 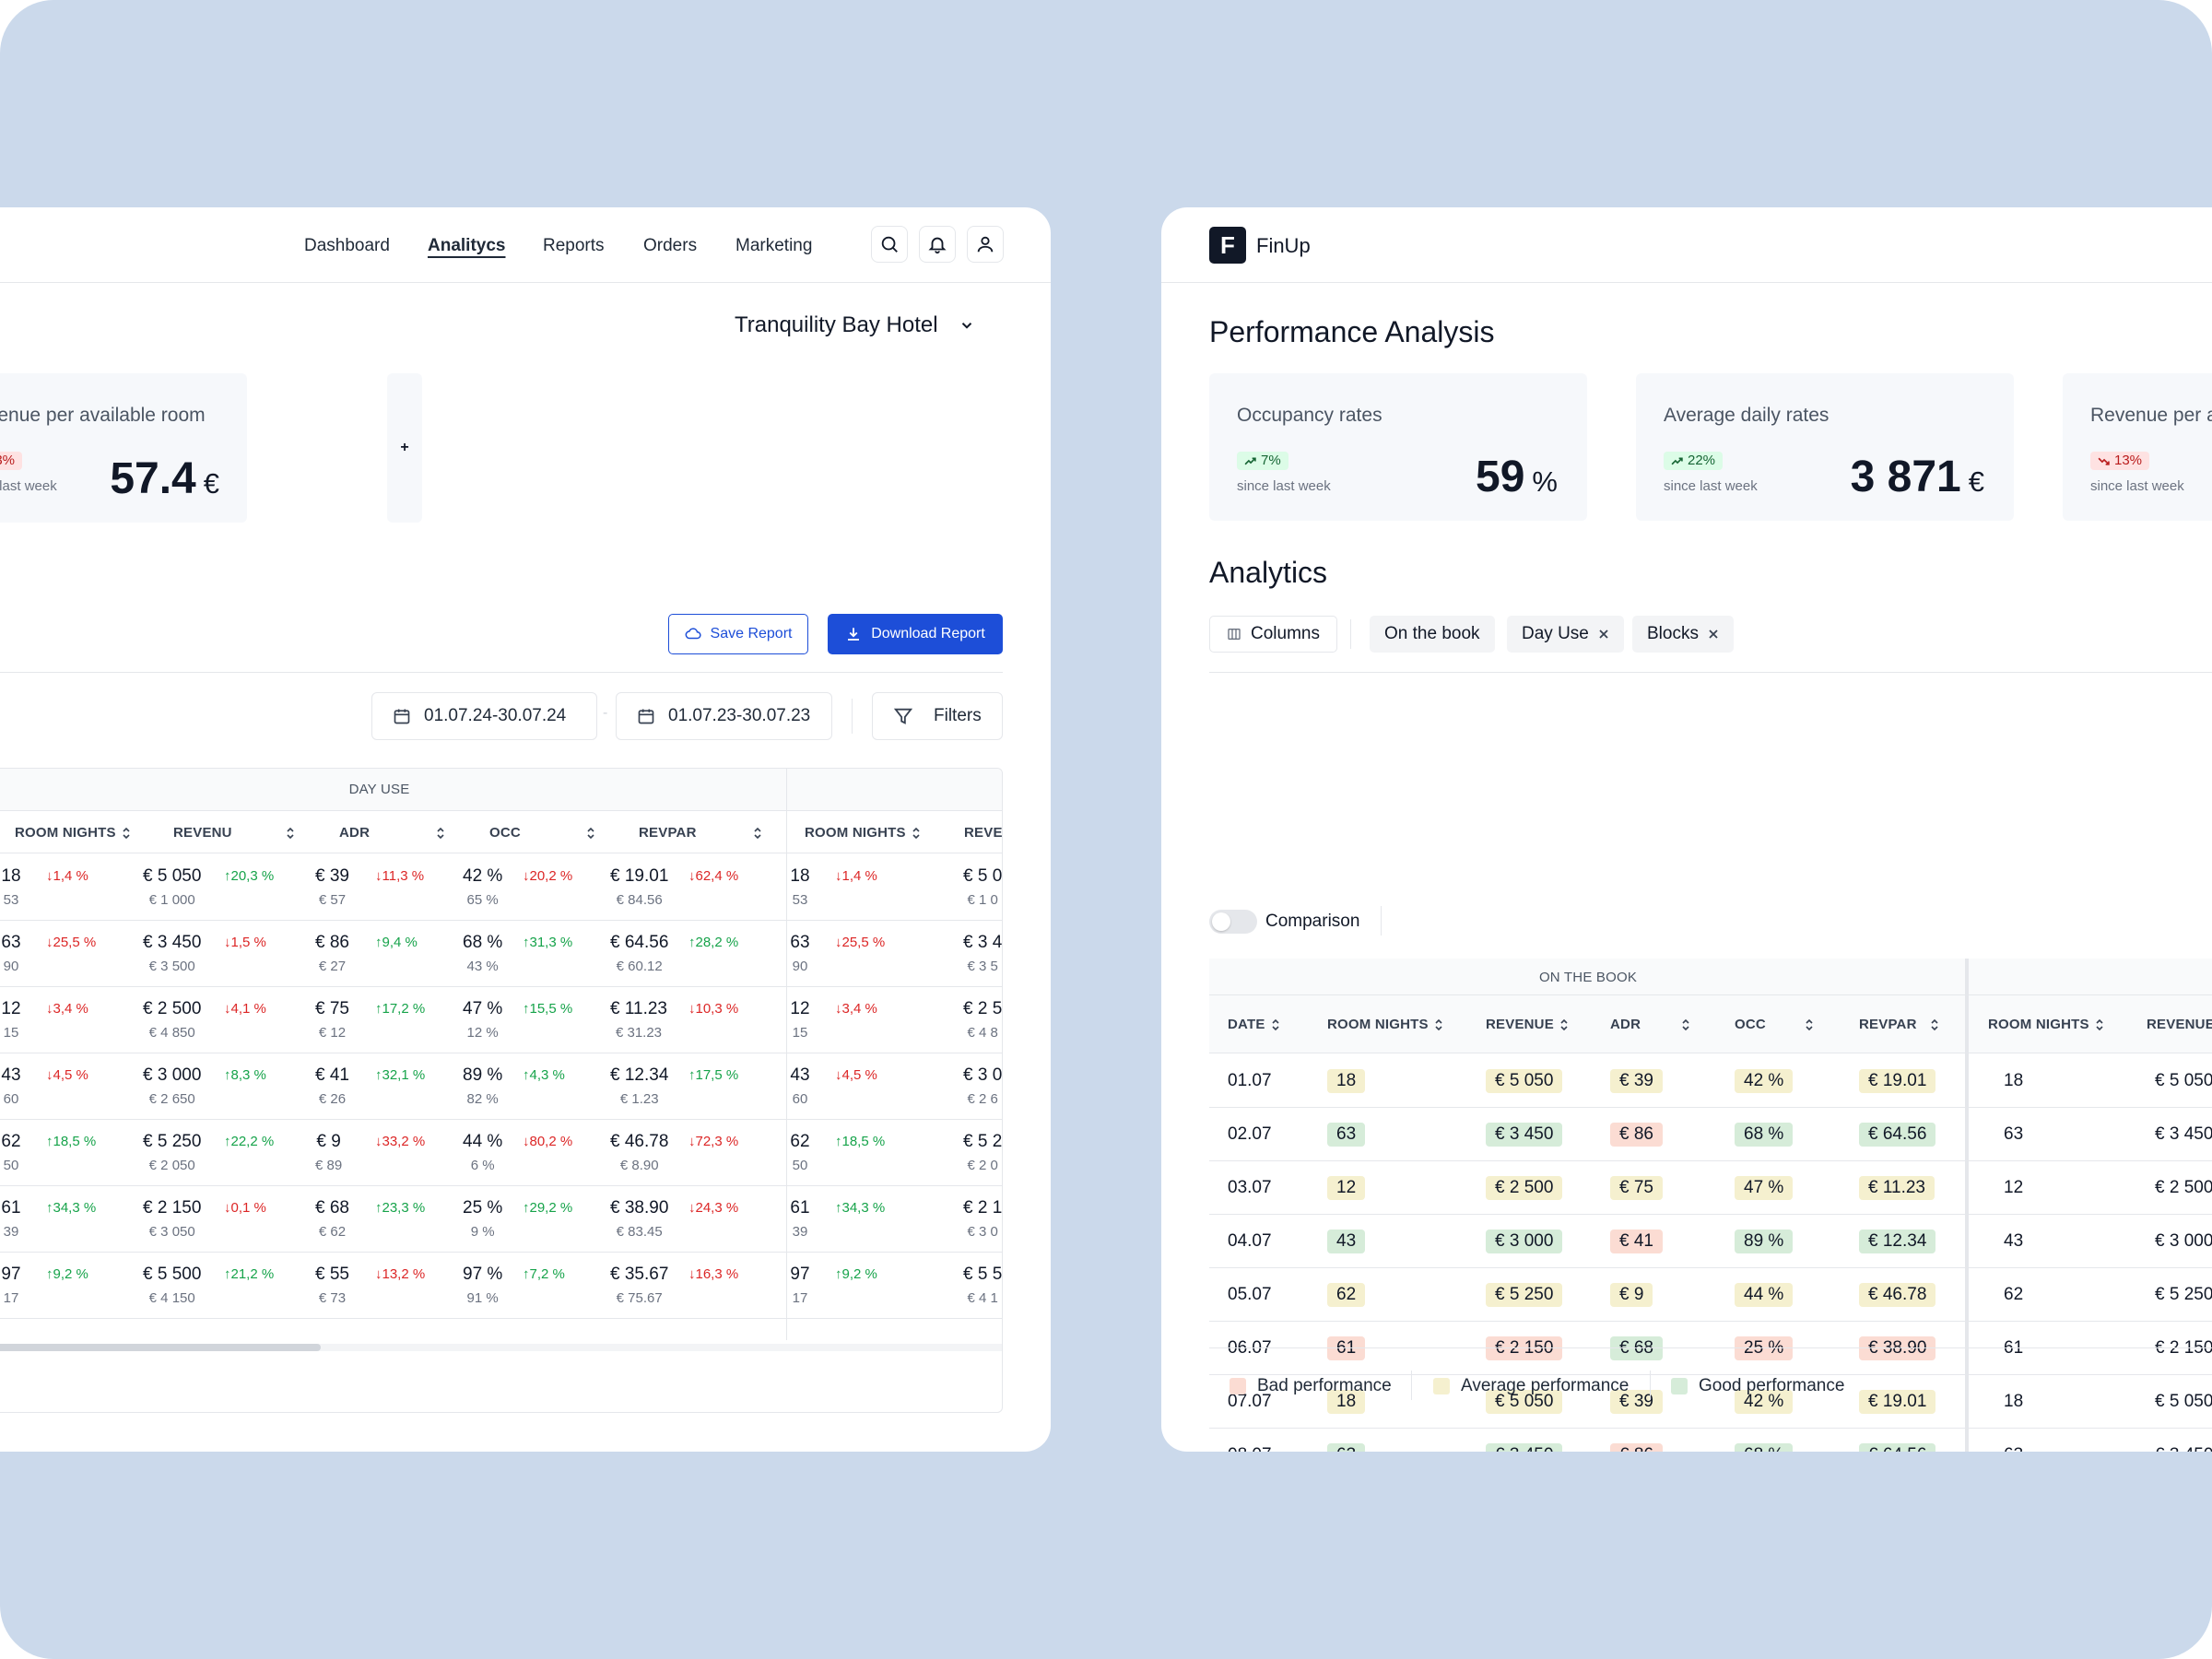 What do you see at coordinates (717, 876) in the screenshot?
I see `delta-value: 62,4 %` at bounding box center [717, 876].